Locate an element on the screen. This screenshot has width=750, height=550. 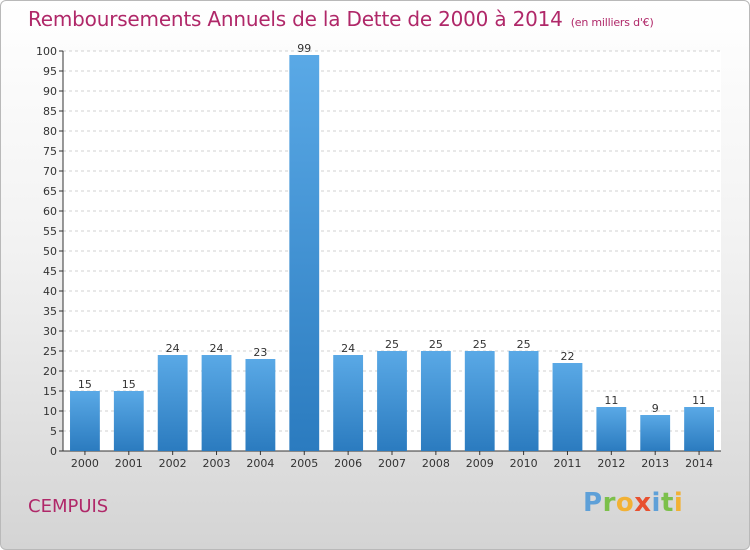
y-tick-label: 65 is located at coordinates (50, 191).